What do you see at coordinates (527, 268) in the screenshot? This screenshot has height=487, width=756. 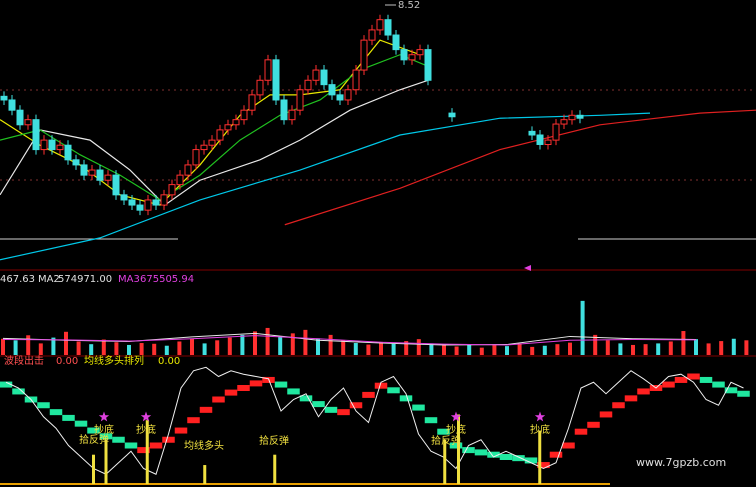 I see `marker` at bounding box center [527, 268].